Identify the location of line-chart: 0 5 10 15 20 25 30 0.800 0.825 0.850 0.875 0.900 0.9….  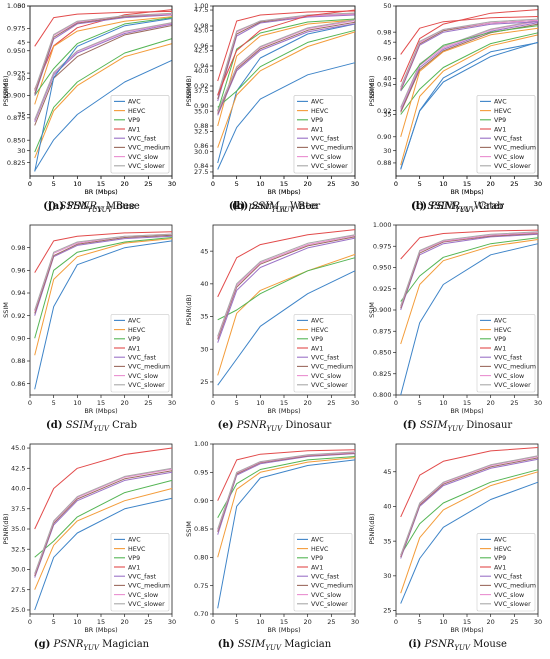
(455, 318).